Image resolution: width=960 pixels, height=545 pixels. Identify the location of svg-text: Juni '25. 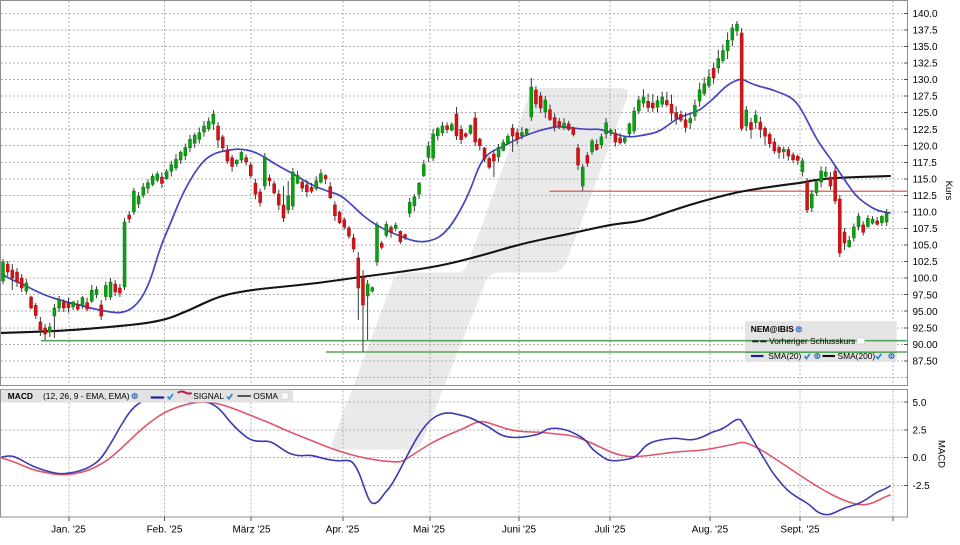
(519, 529).